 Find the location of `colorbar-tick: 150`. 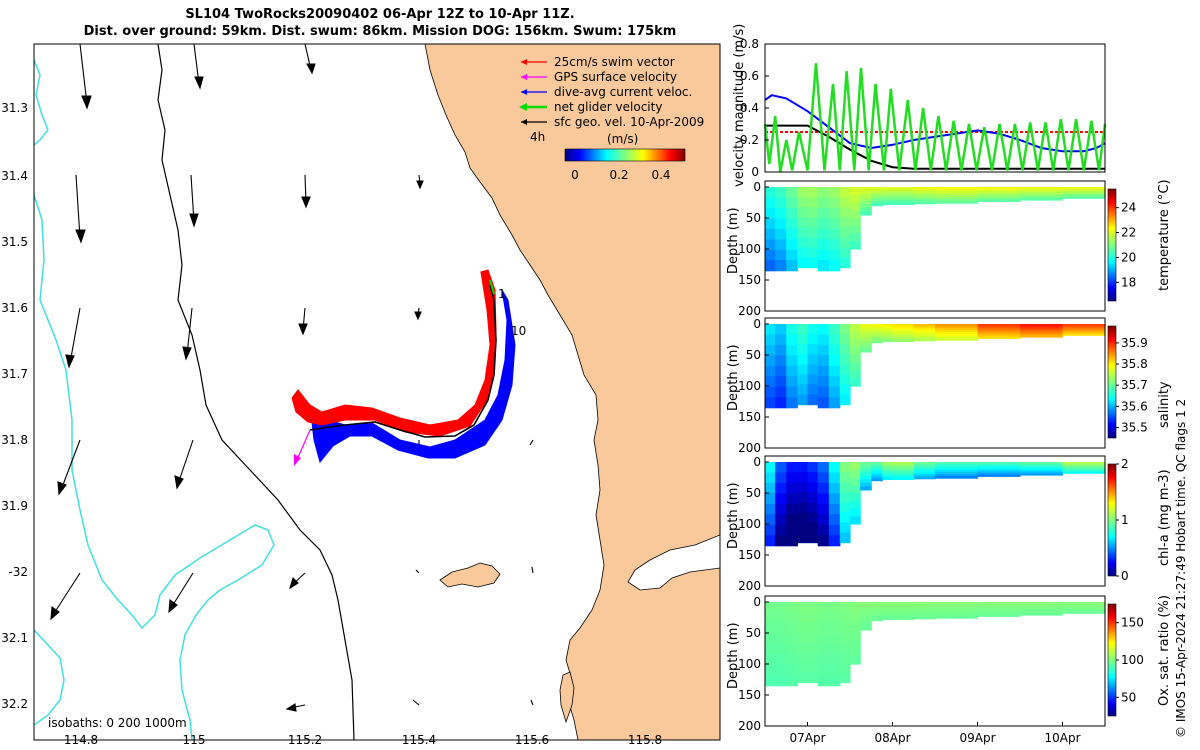

colorbar-tick: 150 is located at coordinates (1132, 623).